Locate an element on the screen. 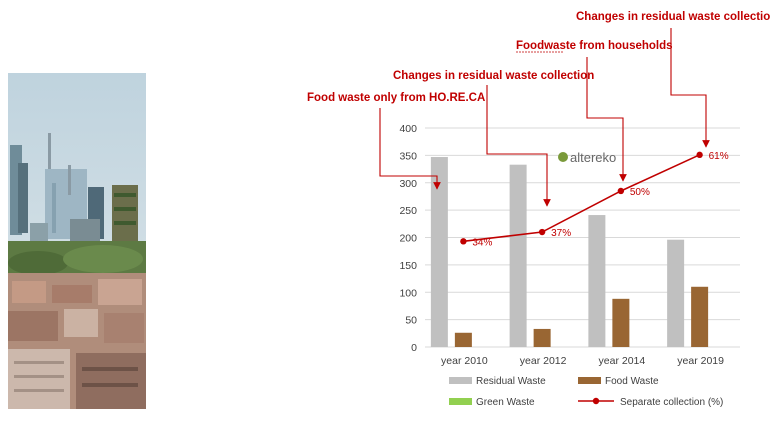 This screenshot has height=432, width=770. legend-label: Residual Waste is located at coordinates (511, 381).